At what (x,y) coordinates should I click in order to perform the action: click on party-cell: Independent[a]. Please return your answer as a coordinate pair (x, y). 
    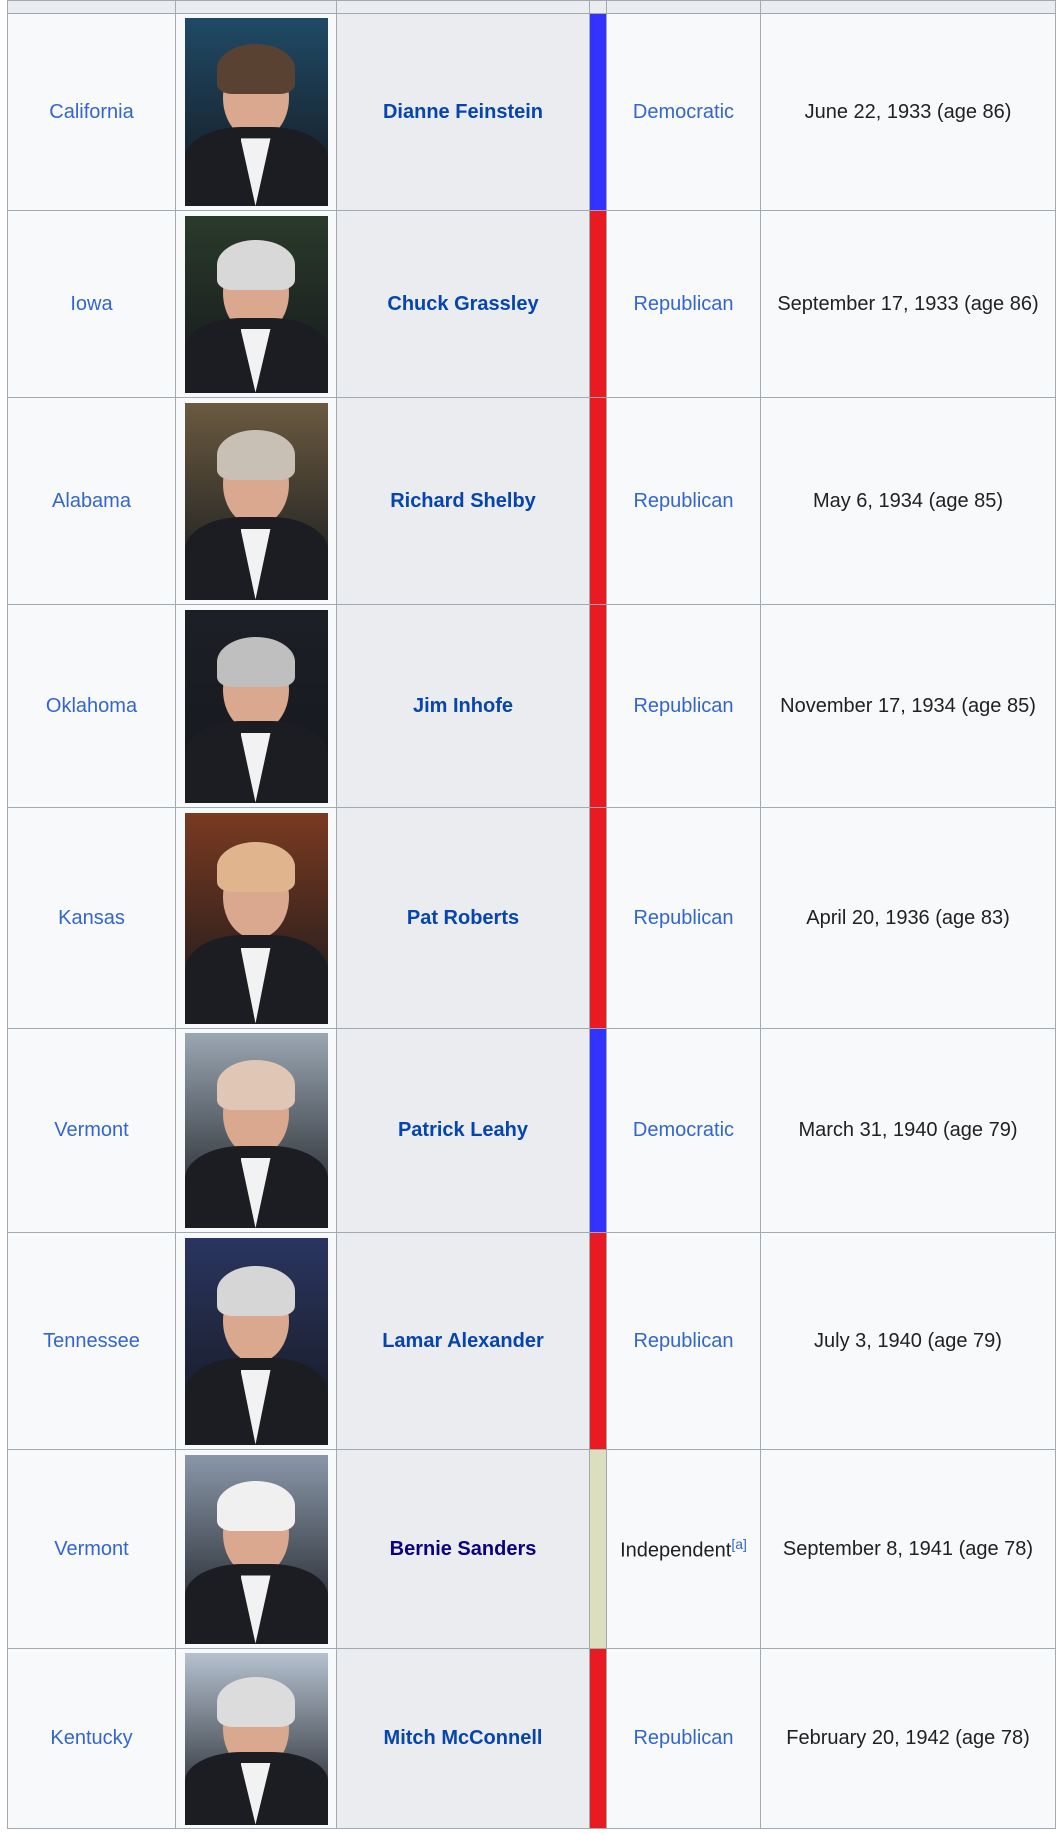
    Looking at the image, I should click on (683, 1549).